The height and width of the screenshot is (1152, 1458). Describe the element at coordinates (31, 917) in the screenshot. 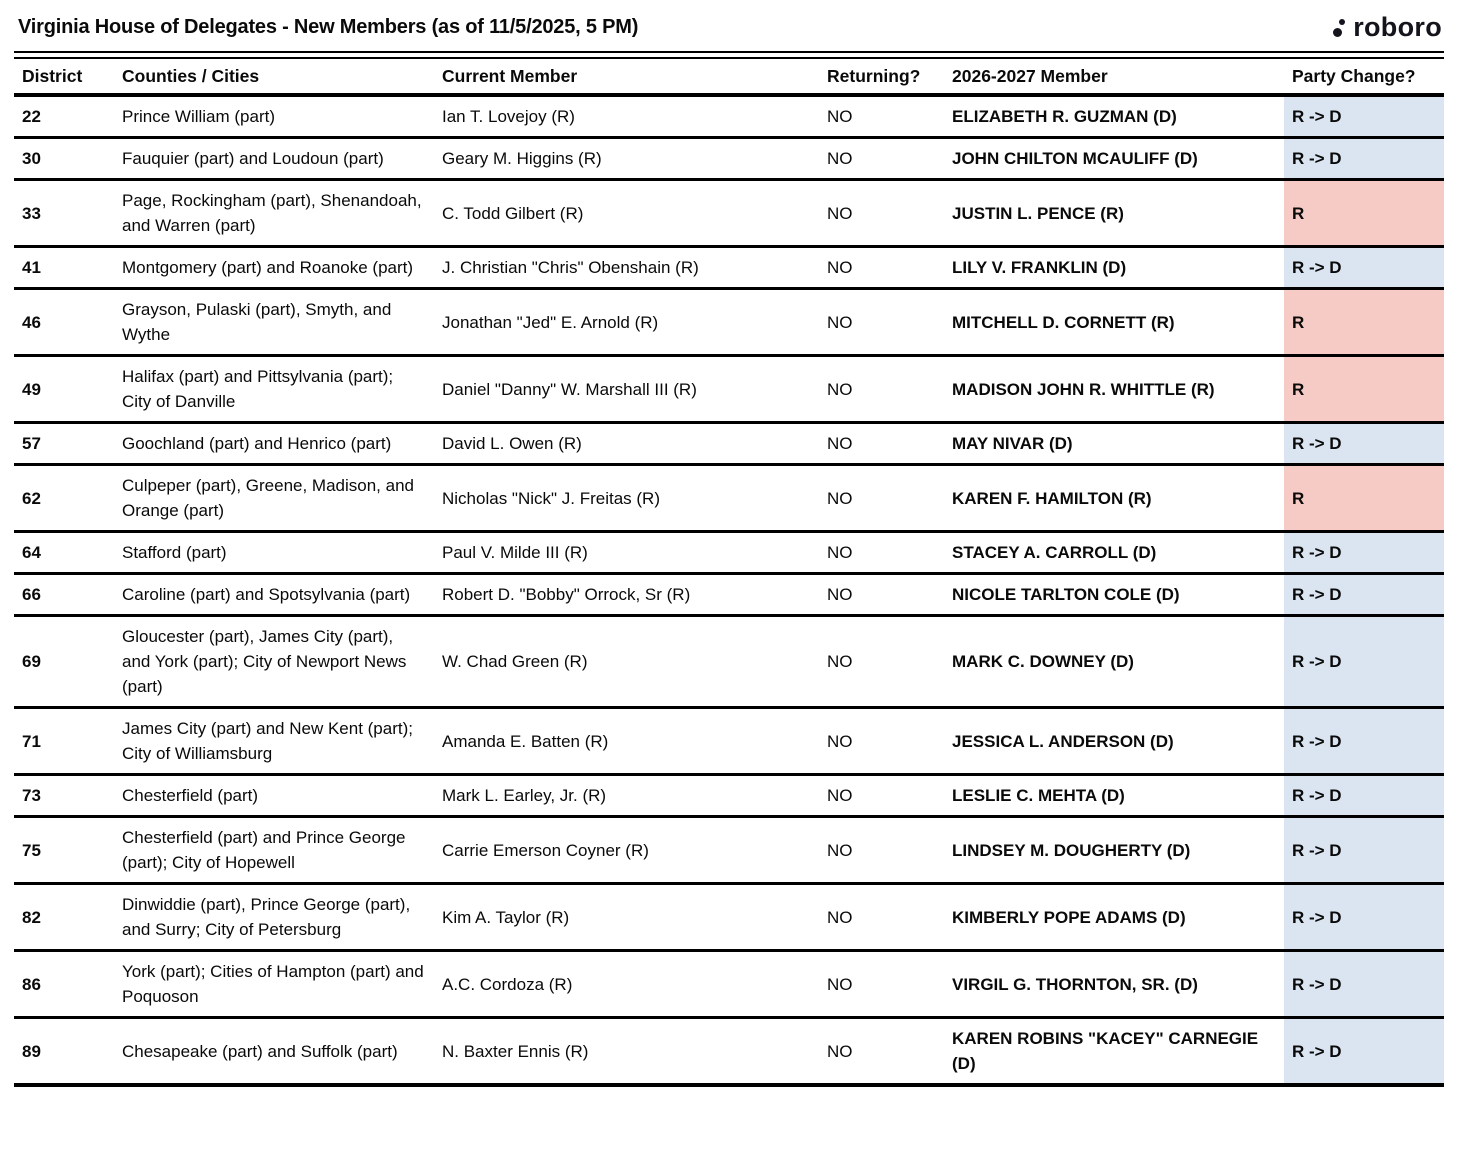

I see `district-cell: 82` at that location.